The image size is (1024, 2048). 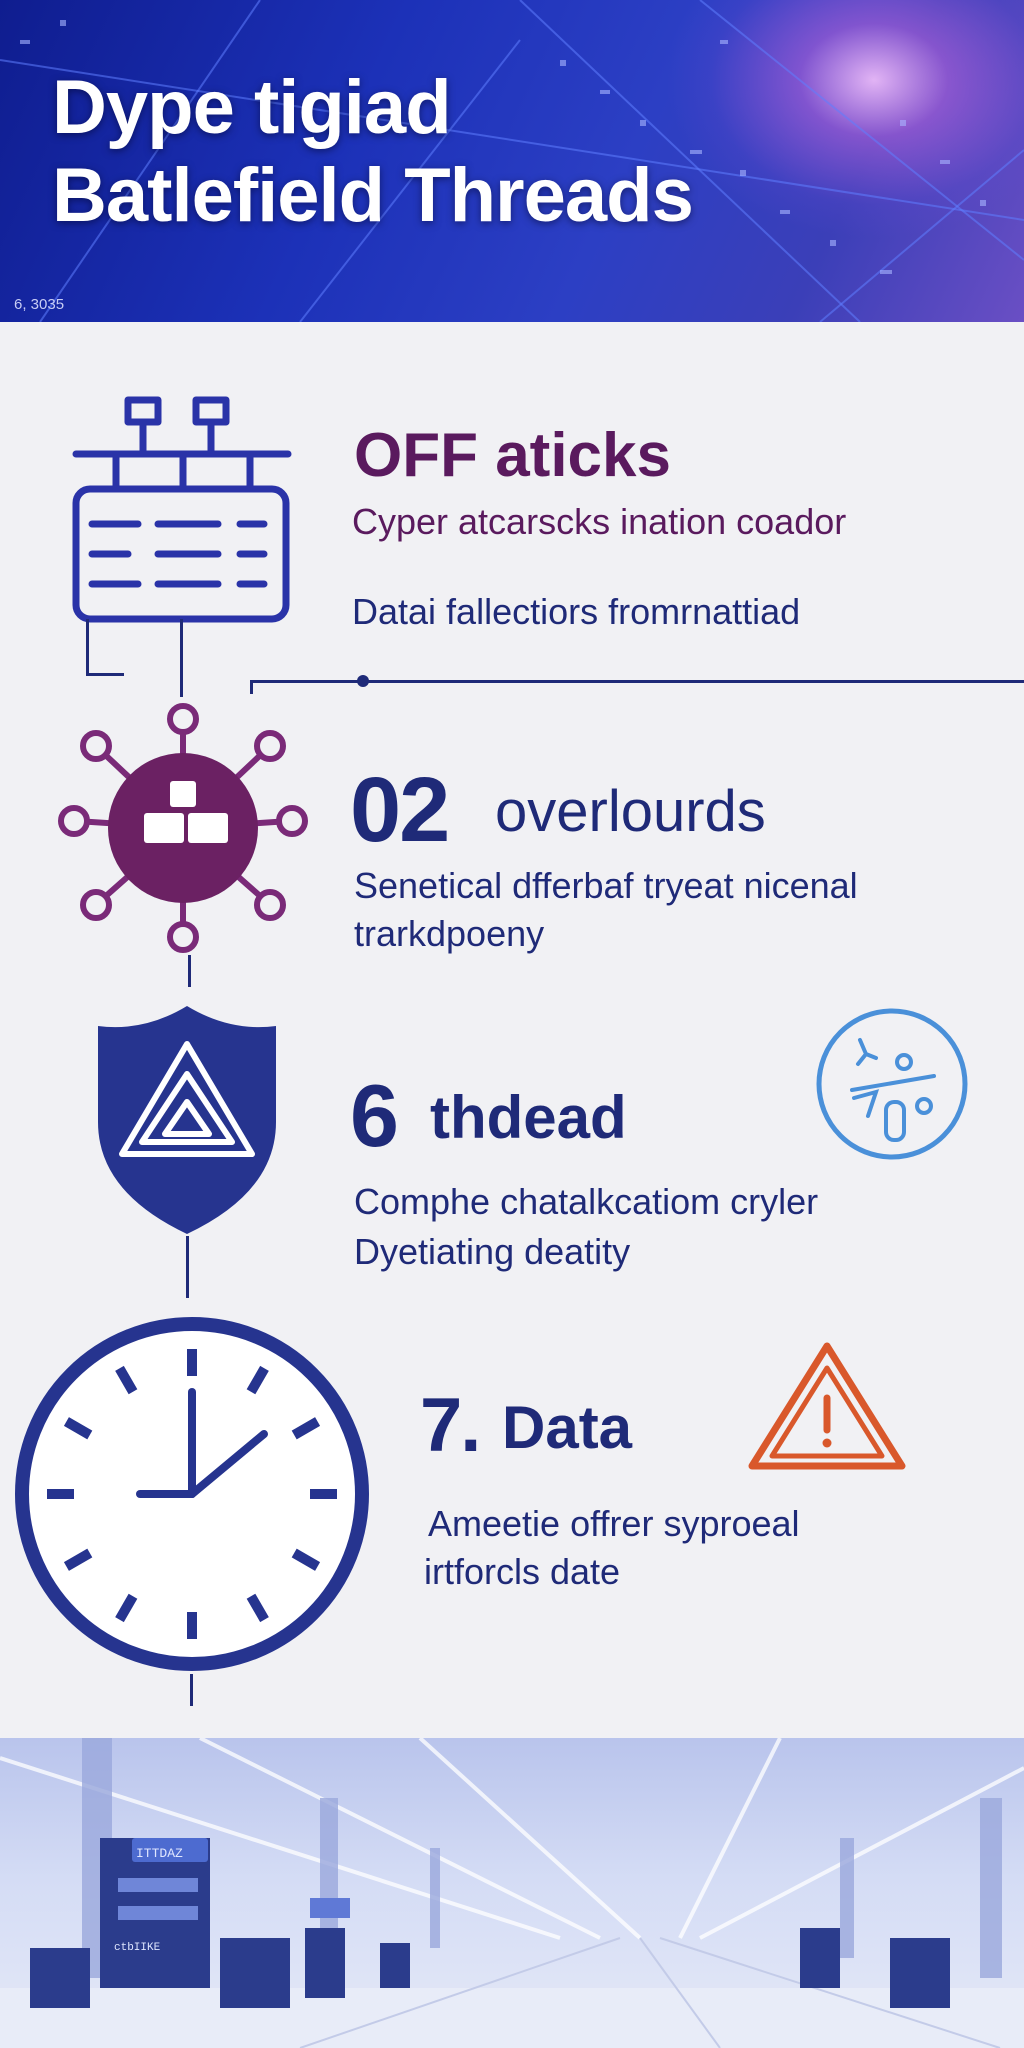 I want to click on title-line-2: Batlefield Threads, so click(x=373, y=195).